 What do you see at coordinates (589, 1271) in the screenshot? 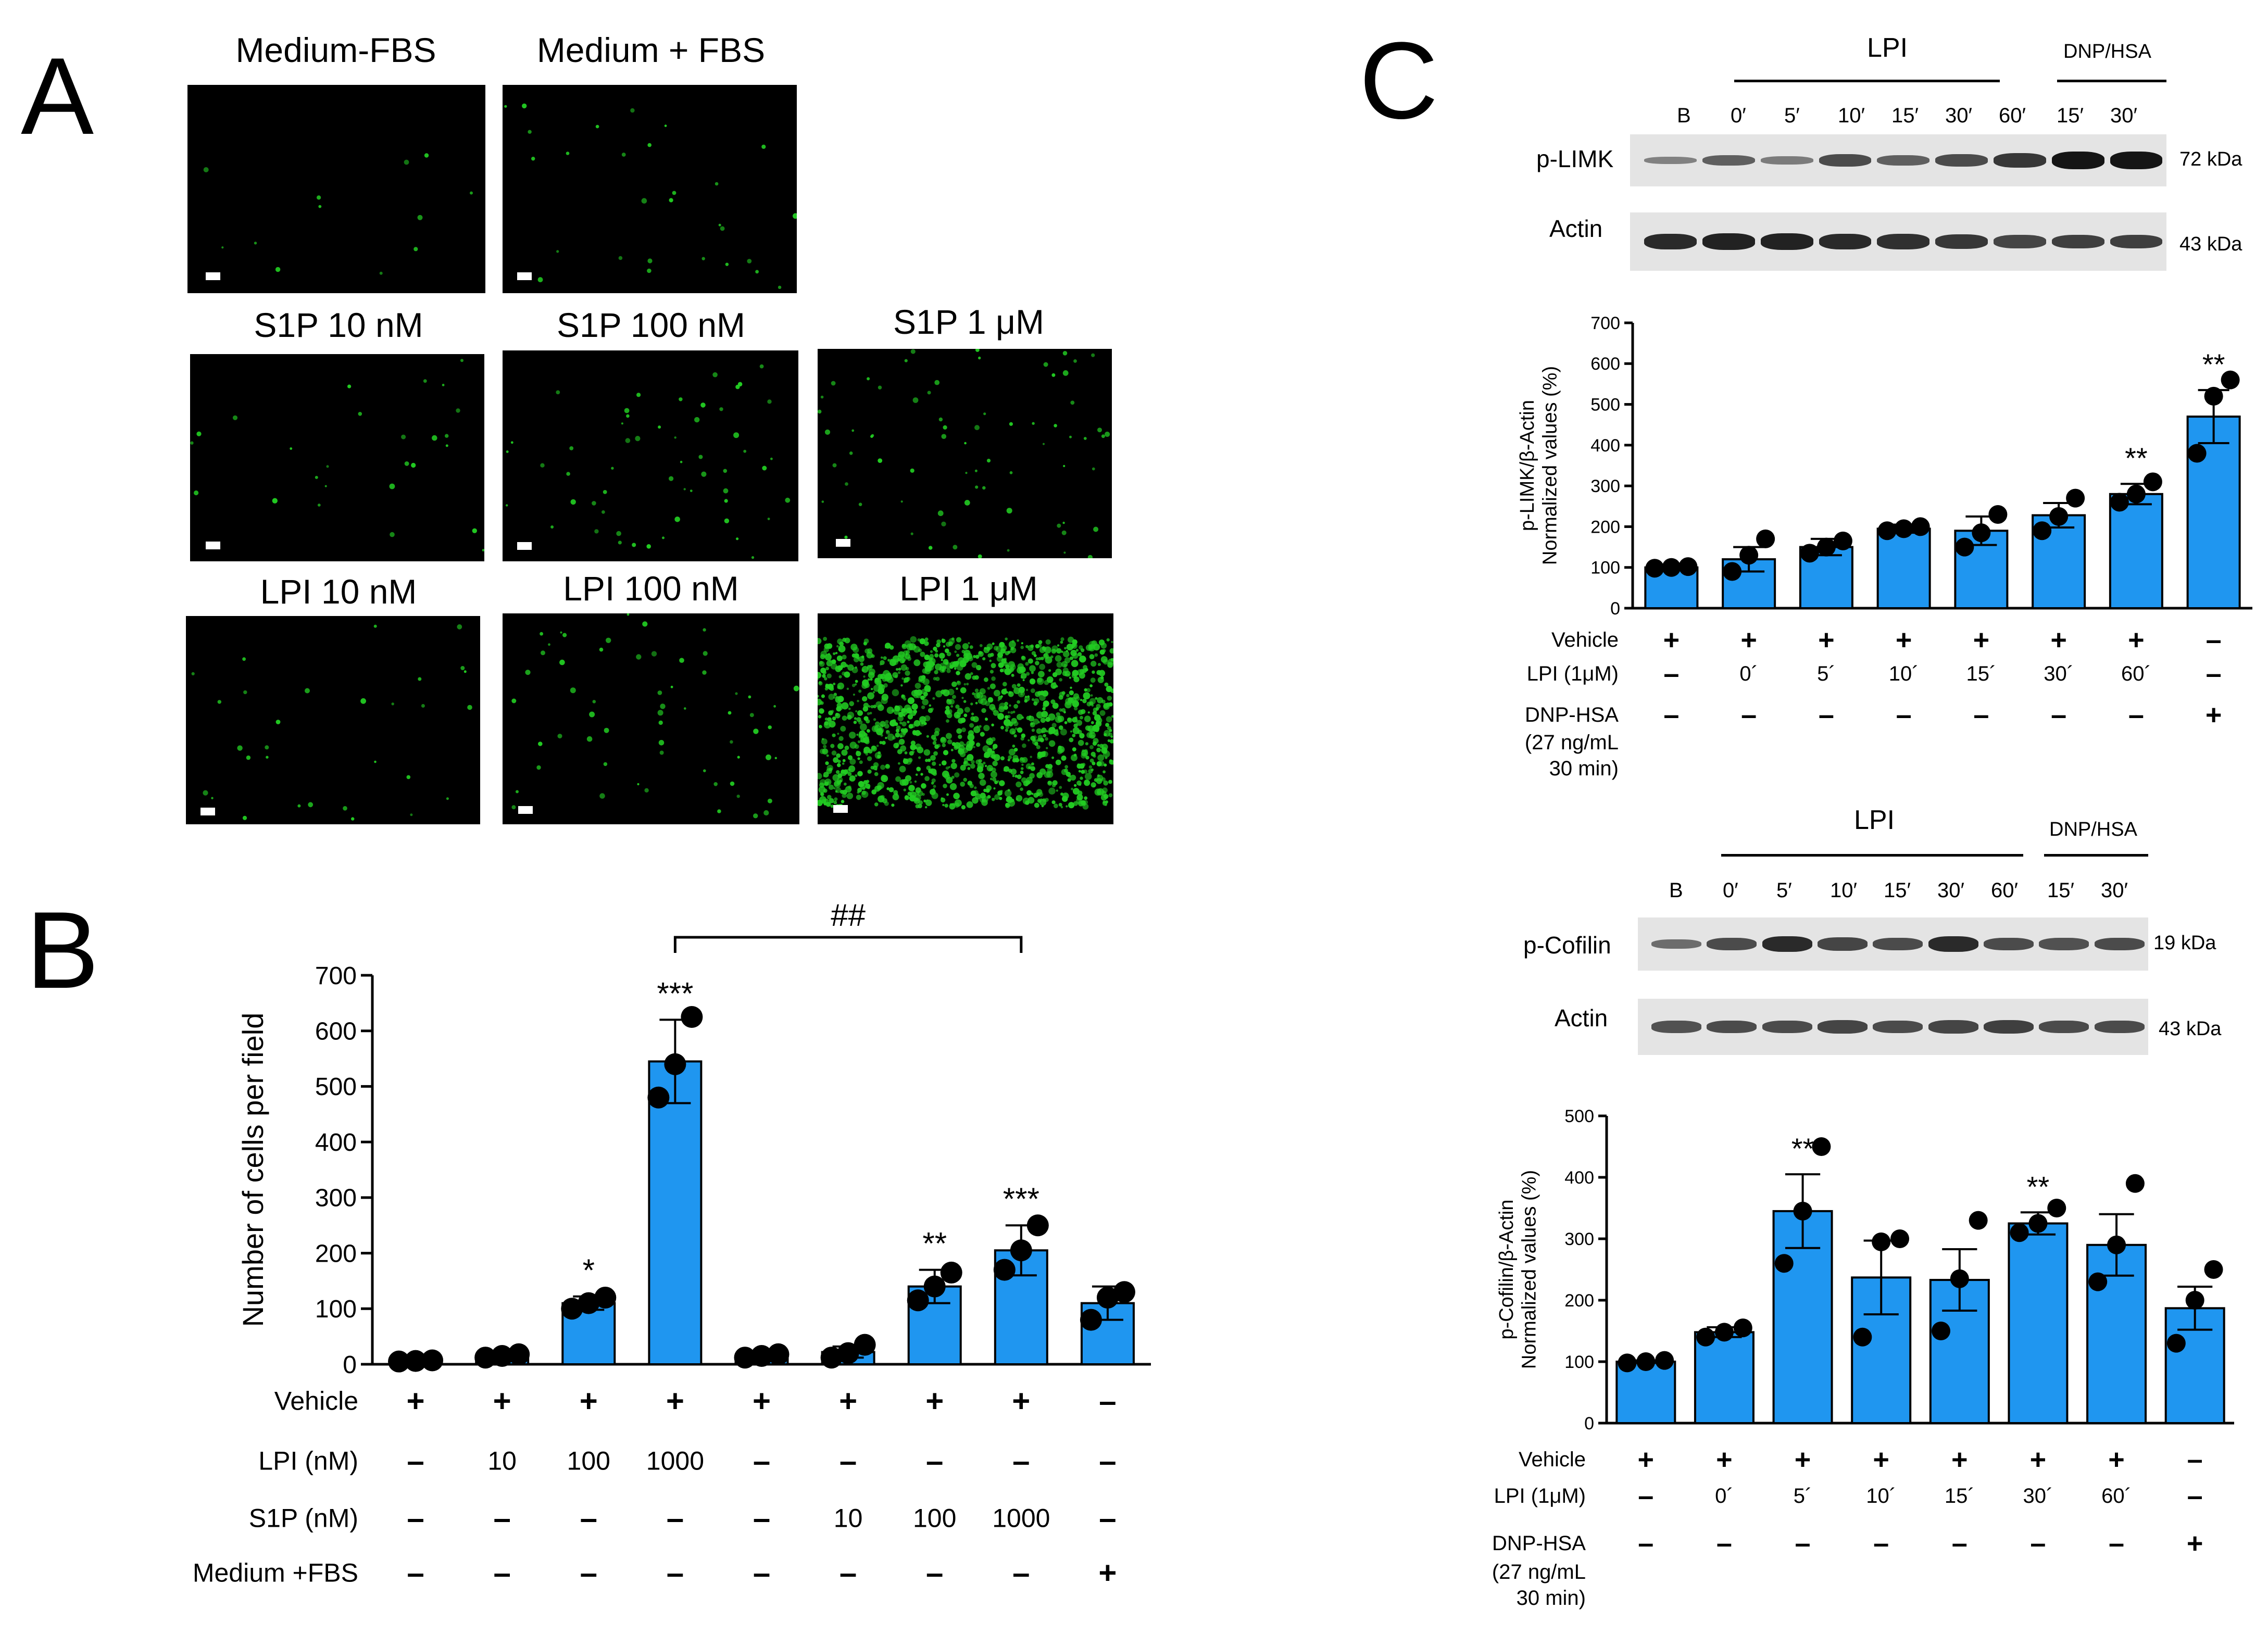
I see `significance-label: *` at bounding box center [589, 1271].